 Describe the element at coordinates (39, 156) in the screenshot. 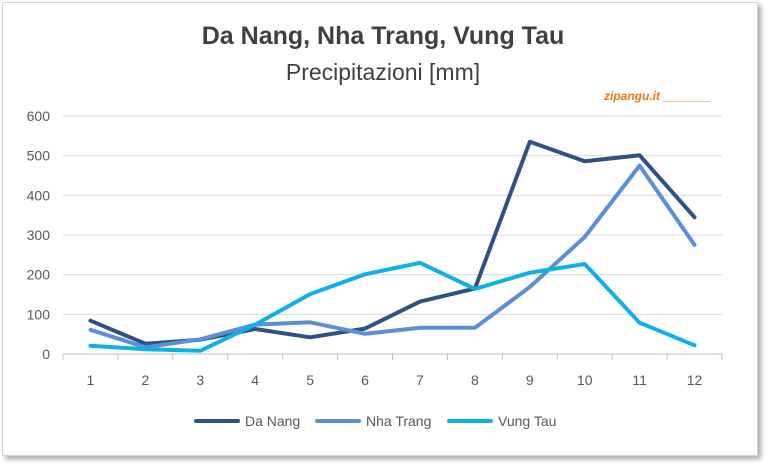

I see `y-tick-label: 500` at that location.